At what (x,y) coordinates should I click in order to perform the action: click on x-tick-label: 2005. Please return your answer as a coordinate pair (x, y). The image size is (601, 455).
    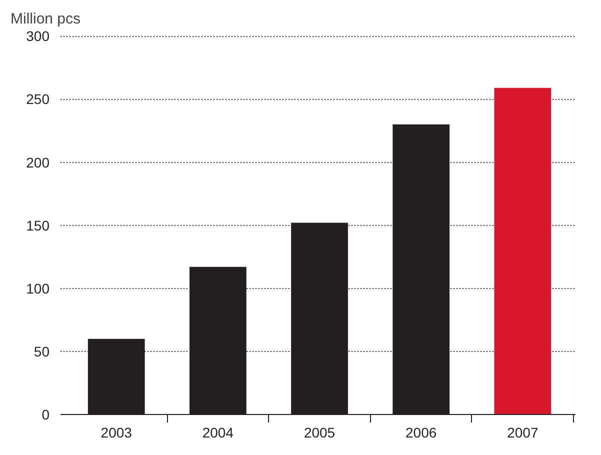
    Looking at the image, I should click on (320, 432).